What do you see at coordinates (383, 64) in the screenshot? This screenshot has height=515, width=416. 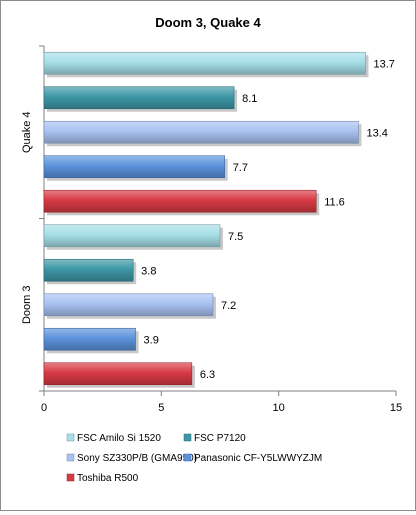 I see `data-label: 13.7` at bounding box center [383, 64].